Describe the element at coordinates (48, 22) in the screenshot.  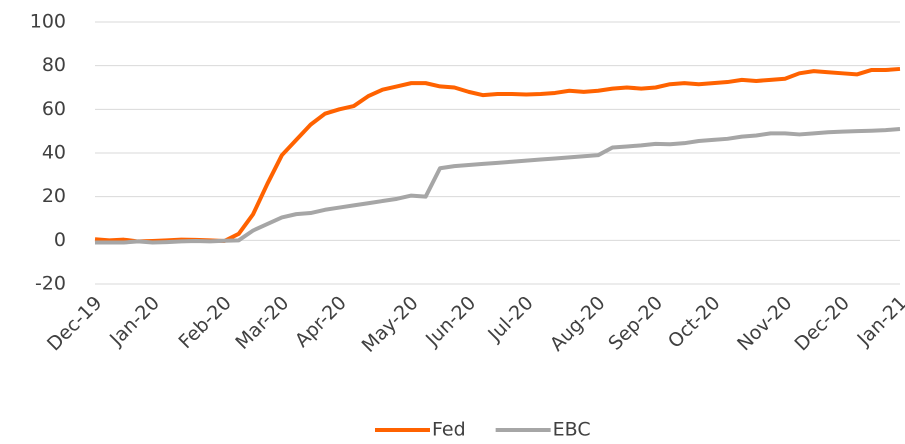
I see `y-tick-label: 100` at that location.